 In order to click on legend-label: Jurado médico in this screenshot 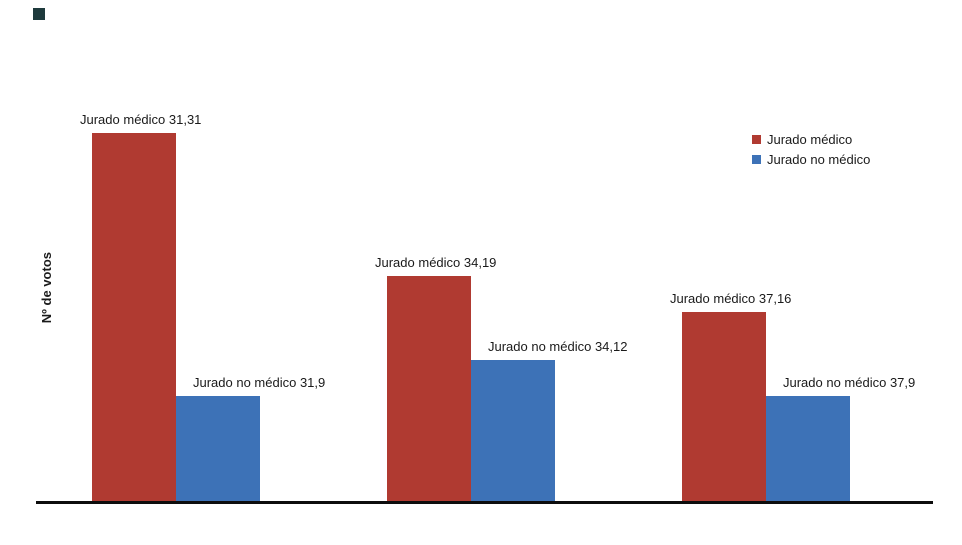, I will do `click(810, 139)`.